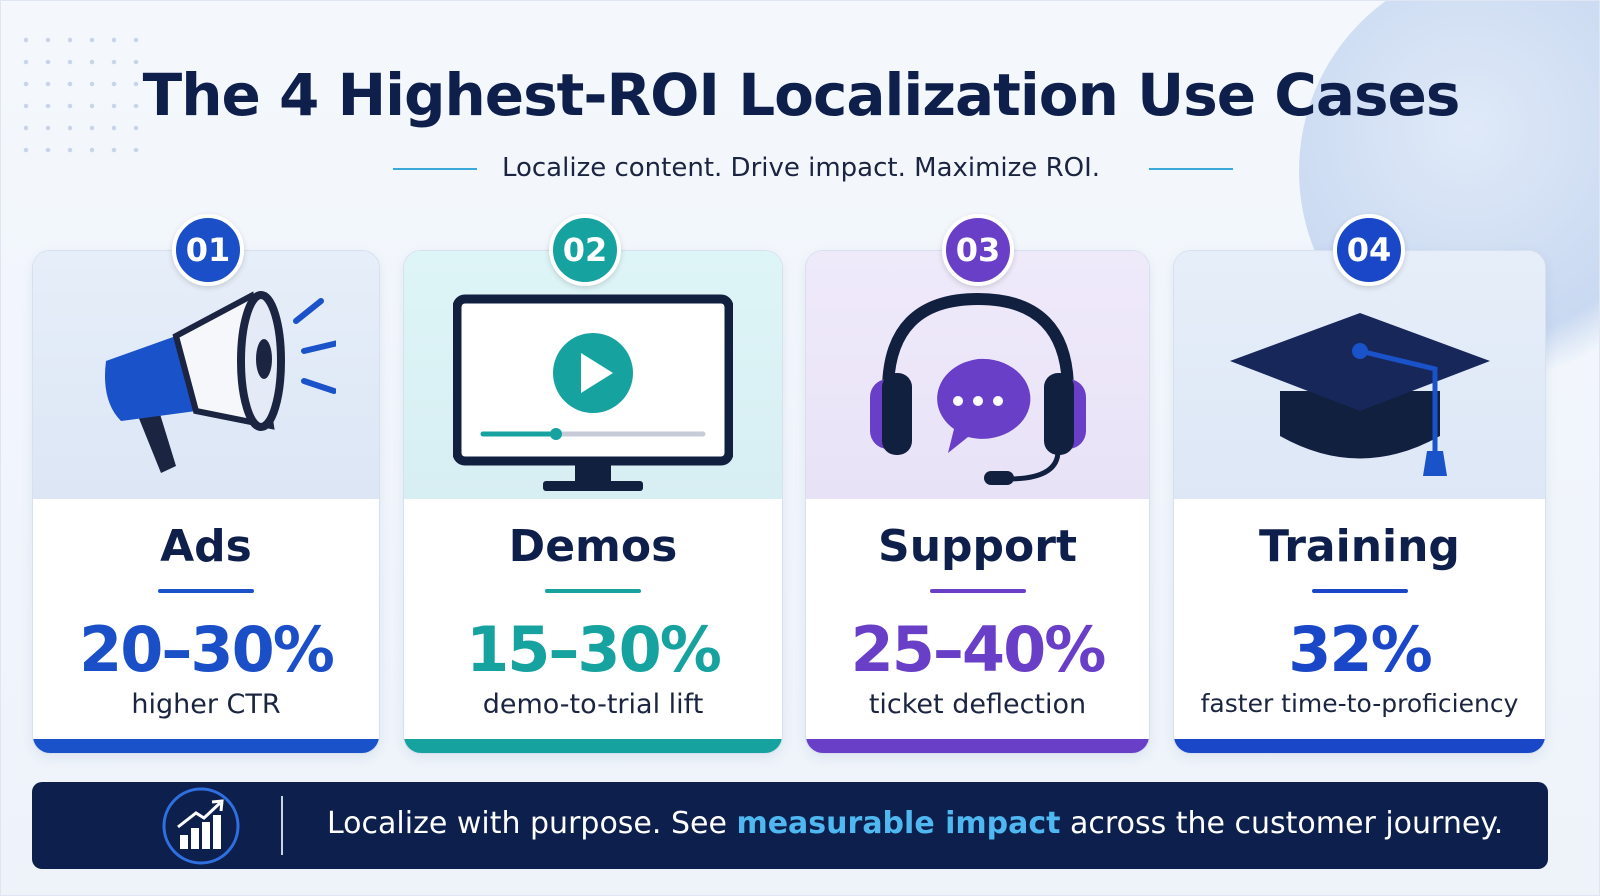 The width and height of the screenshot is (1600, 896). I want to click on graduation-cap-icon, so click(1359, 394).